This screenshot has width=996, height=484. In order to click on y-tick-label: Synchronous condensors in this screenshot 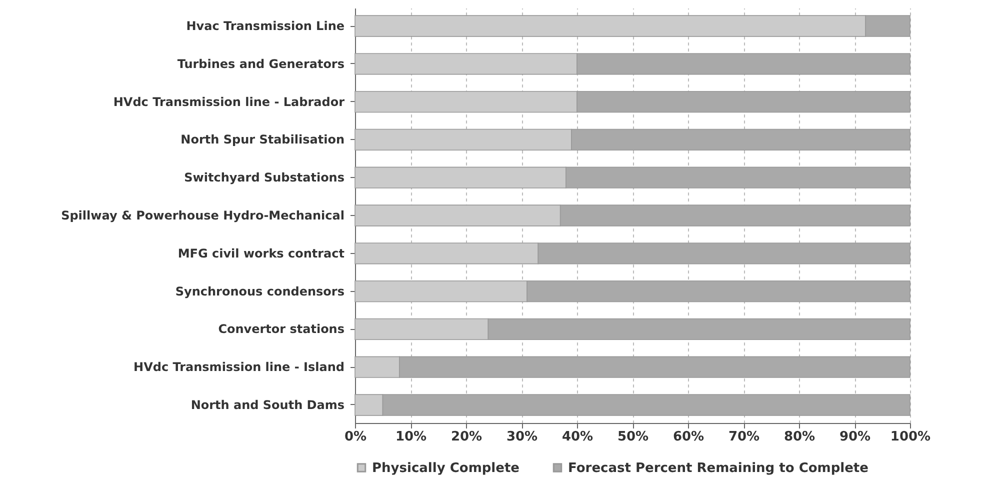, I will do `click(259, 291)`.